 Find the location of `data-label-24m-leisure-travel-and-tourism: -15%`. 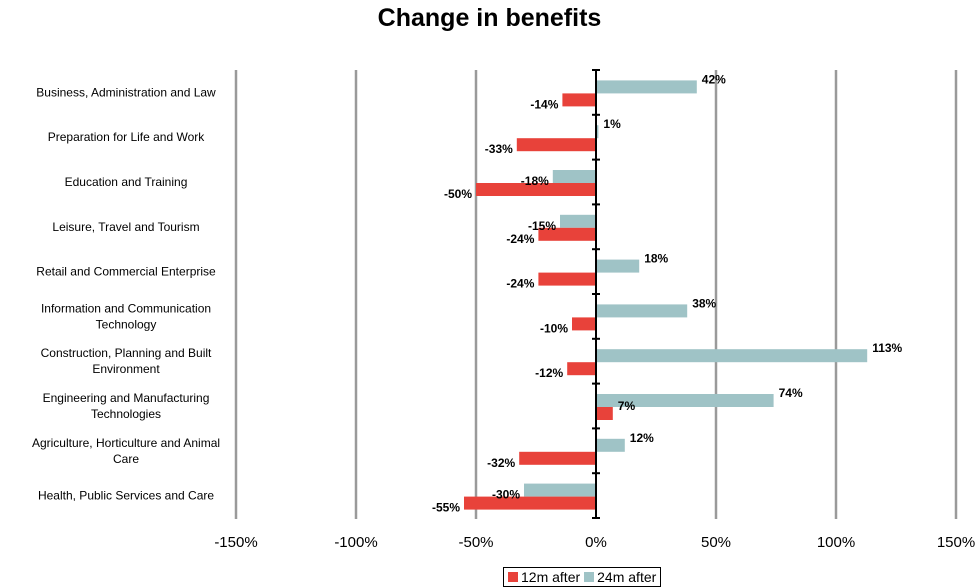

data-label-24m-leisure-travel-and-tourism: -15% is located at coordinates (542, 226).